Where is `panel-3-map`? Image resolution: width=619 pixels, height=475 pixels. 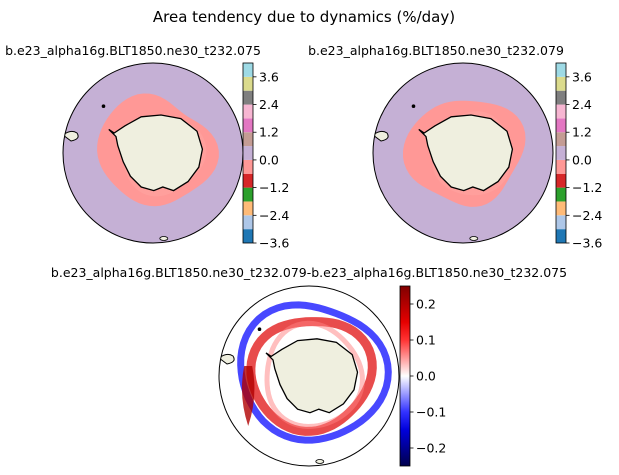
panel-3-map is located at coordinates (309, 376).